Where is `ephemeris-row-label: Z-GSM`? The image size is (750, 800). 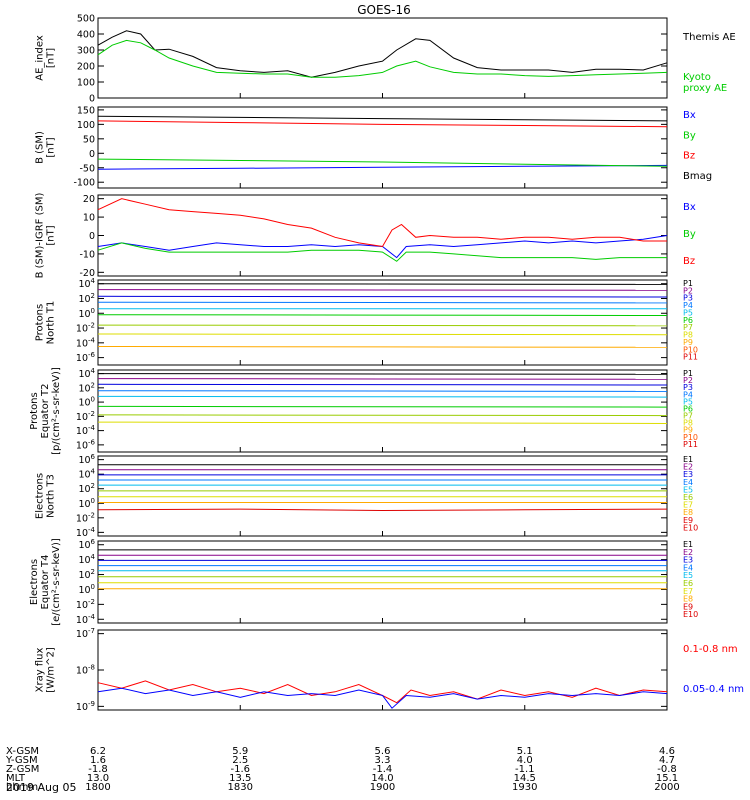 ephemeris-row-label: Z-GSM is located at coordinates (22, 769).